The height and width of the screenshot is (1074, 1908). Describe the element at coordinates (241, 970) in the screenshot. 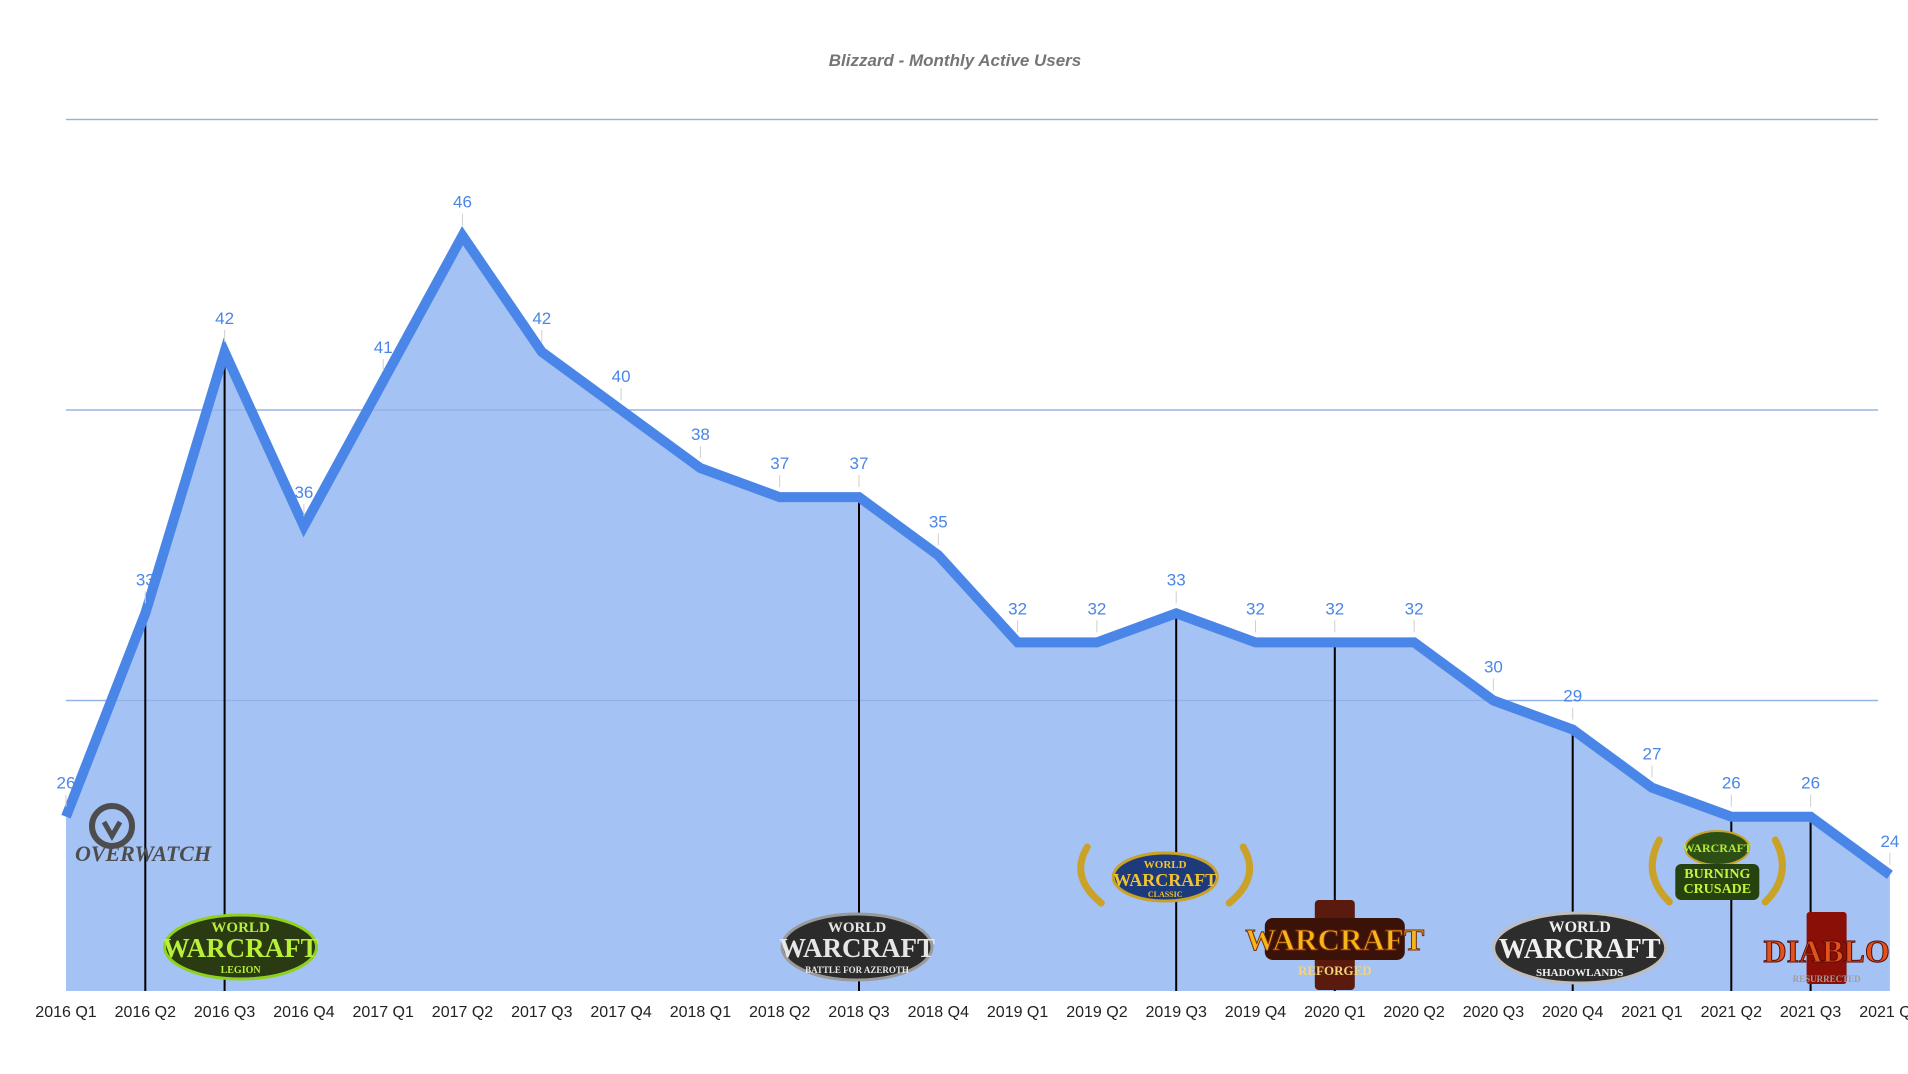

I see `logo-text: LEGION` at that location.